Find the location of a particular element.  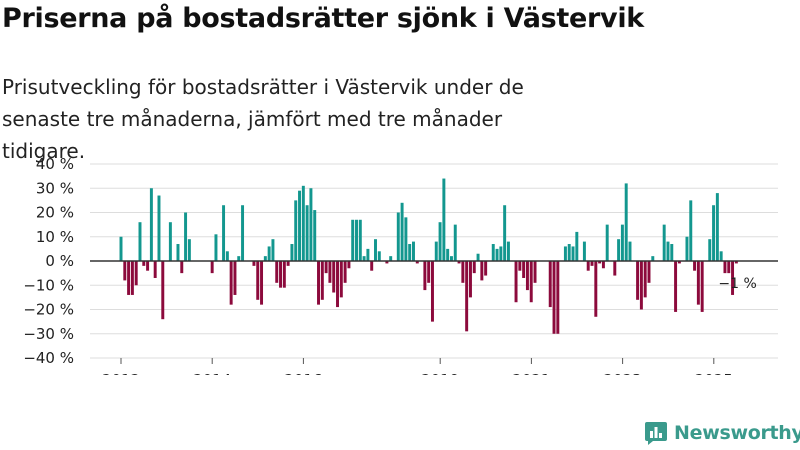

x-tick-label: 2012 is located at coordinates (121, 373).